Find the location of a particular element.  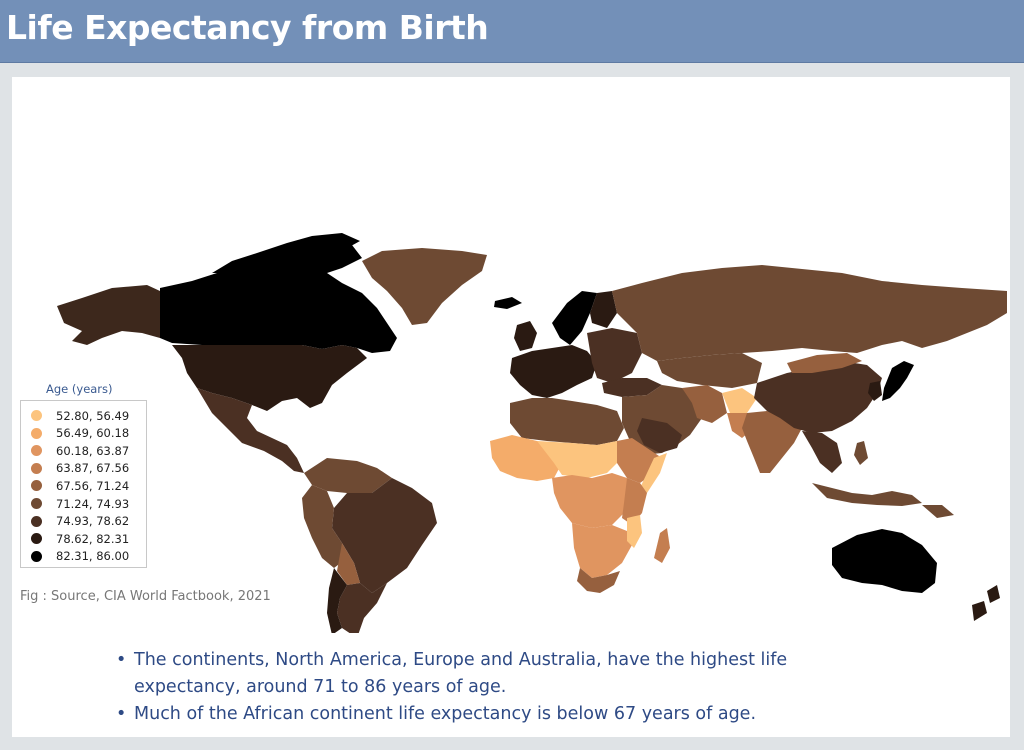

region-usa is located at coordinates (269, 378).